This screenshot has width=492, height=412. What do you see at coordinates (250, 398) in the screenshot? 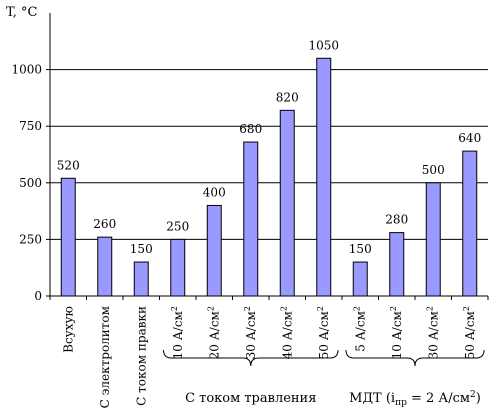
I see `group-label: С током травления` at bounding box center [250, 398].